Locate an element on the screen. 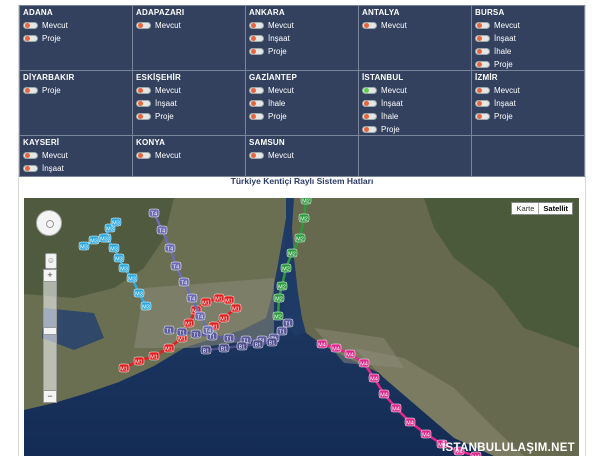  zoom-in-button: + is located at coordinates (50, 275).